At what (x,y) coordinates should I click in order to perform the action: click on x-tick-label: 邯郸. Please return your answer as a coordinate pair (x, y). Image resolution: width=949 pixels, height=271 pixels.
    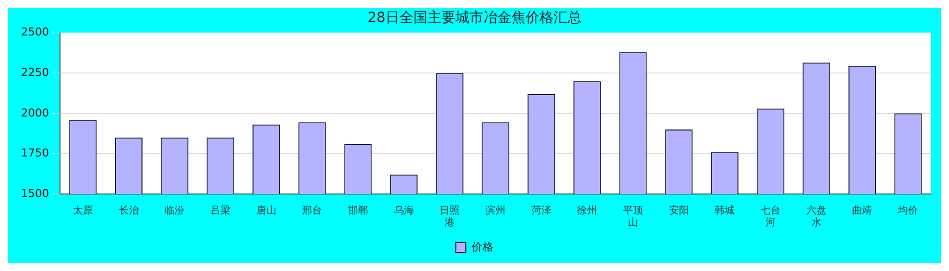
    Looking at the image, I should click on (358, 210).